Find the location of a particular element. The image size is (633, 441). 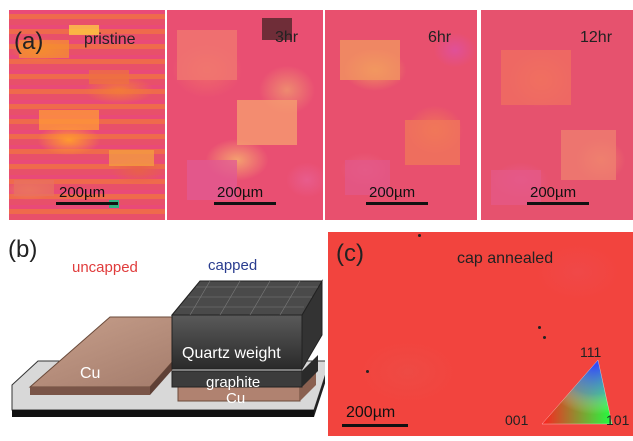

graphite-label: graphite is located at coordinates (233, 382).